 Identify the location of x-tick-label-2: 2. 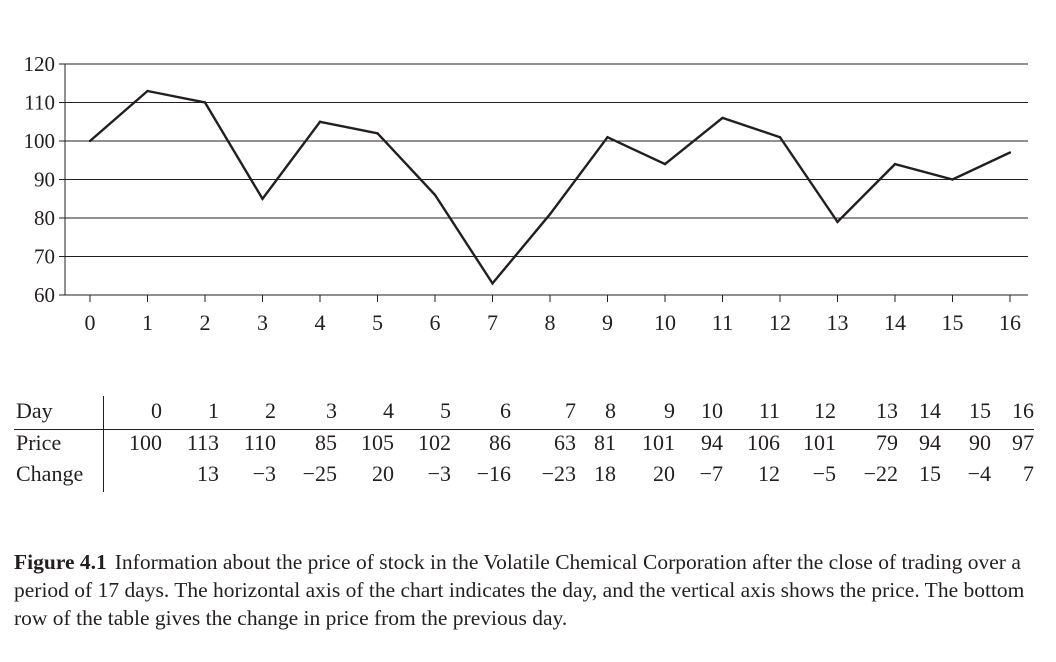
(205, 322).